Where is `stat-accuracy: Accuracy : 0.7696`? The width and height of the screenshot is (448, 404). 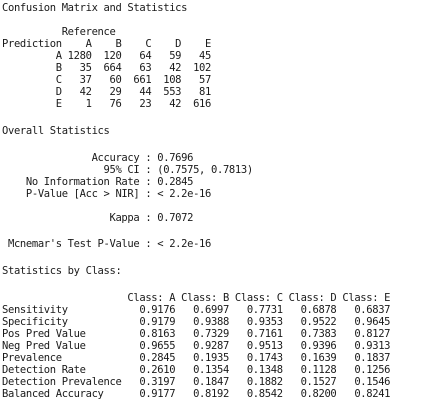 stat-accuracy: Accuracy : 0.7696 is located at coordinates (98, 158).